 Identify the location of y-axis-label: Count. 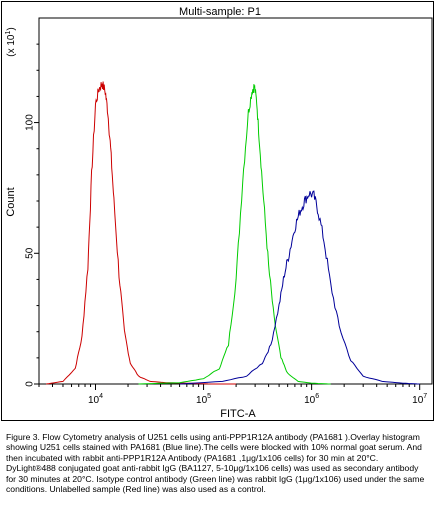
(11, 201).